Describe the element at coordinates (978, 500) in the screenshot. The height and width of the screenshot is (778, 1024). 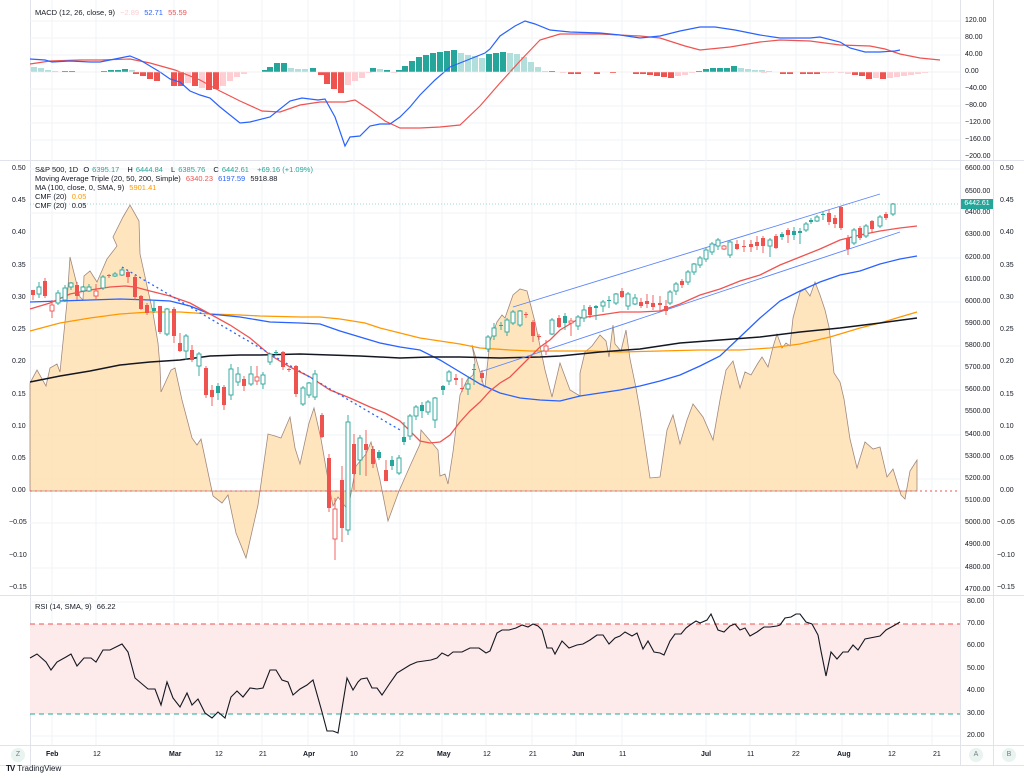
I see `price-axis-tick: 5100.00` at that location.